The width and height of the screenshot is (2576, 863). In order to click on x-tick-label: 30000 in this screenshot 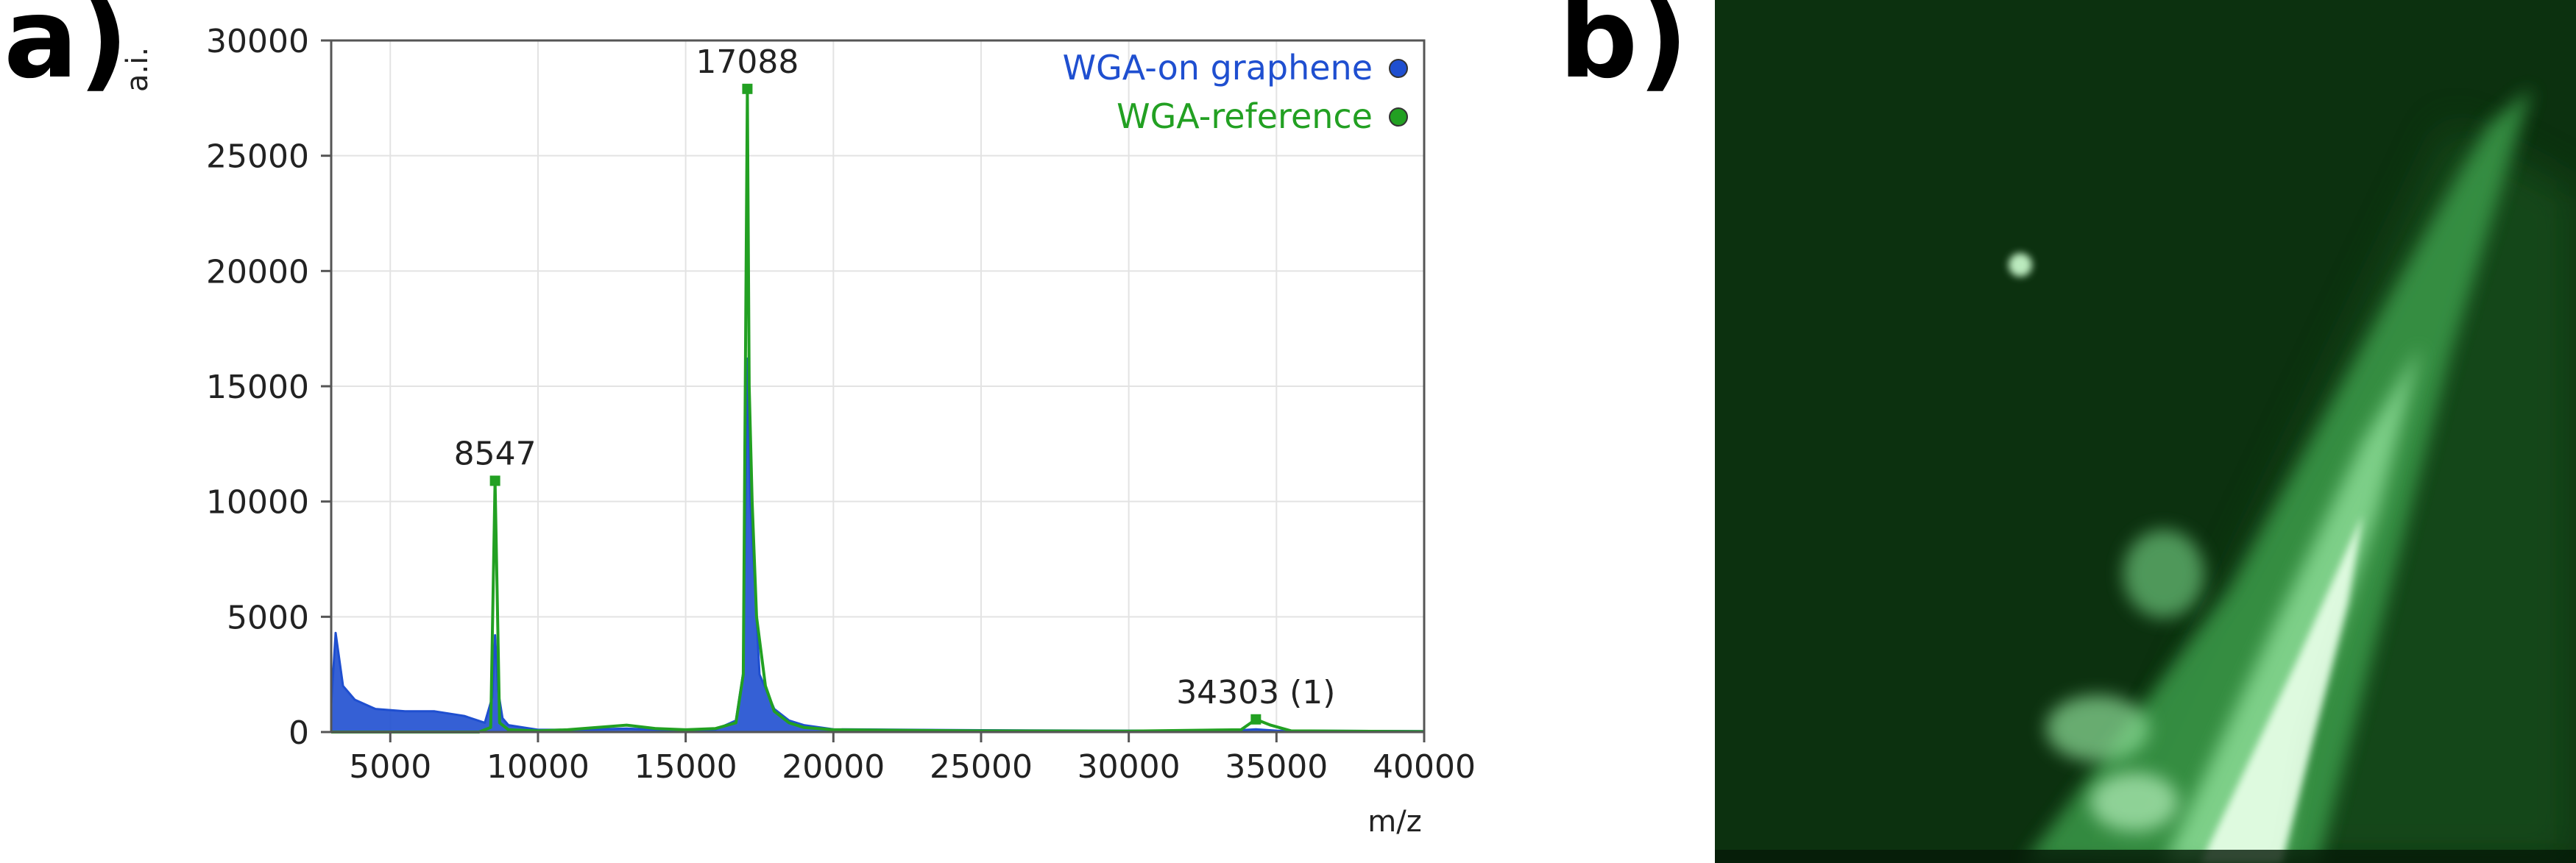, I will do `click(1129, 767)`.